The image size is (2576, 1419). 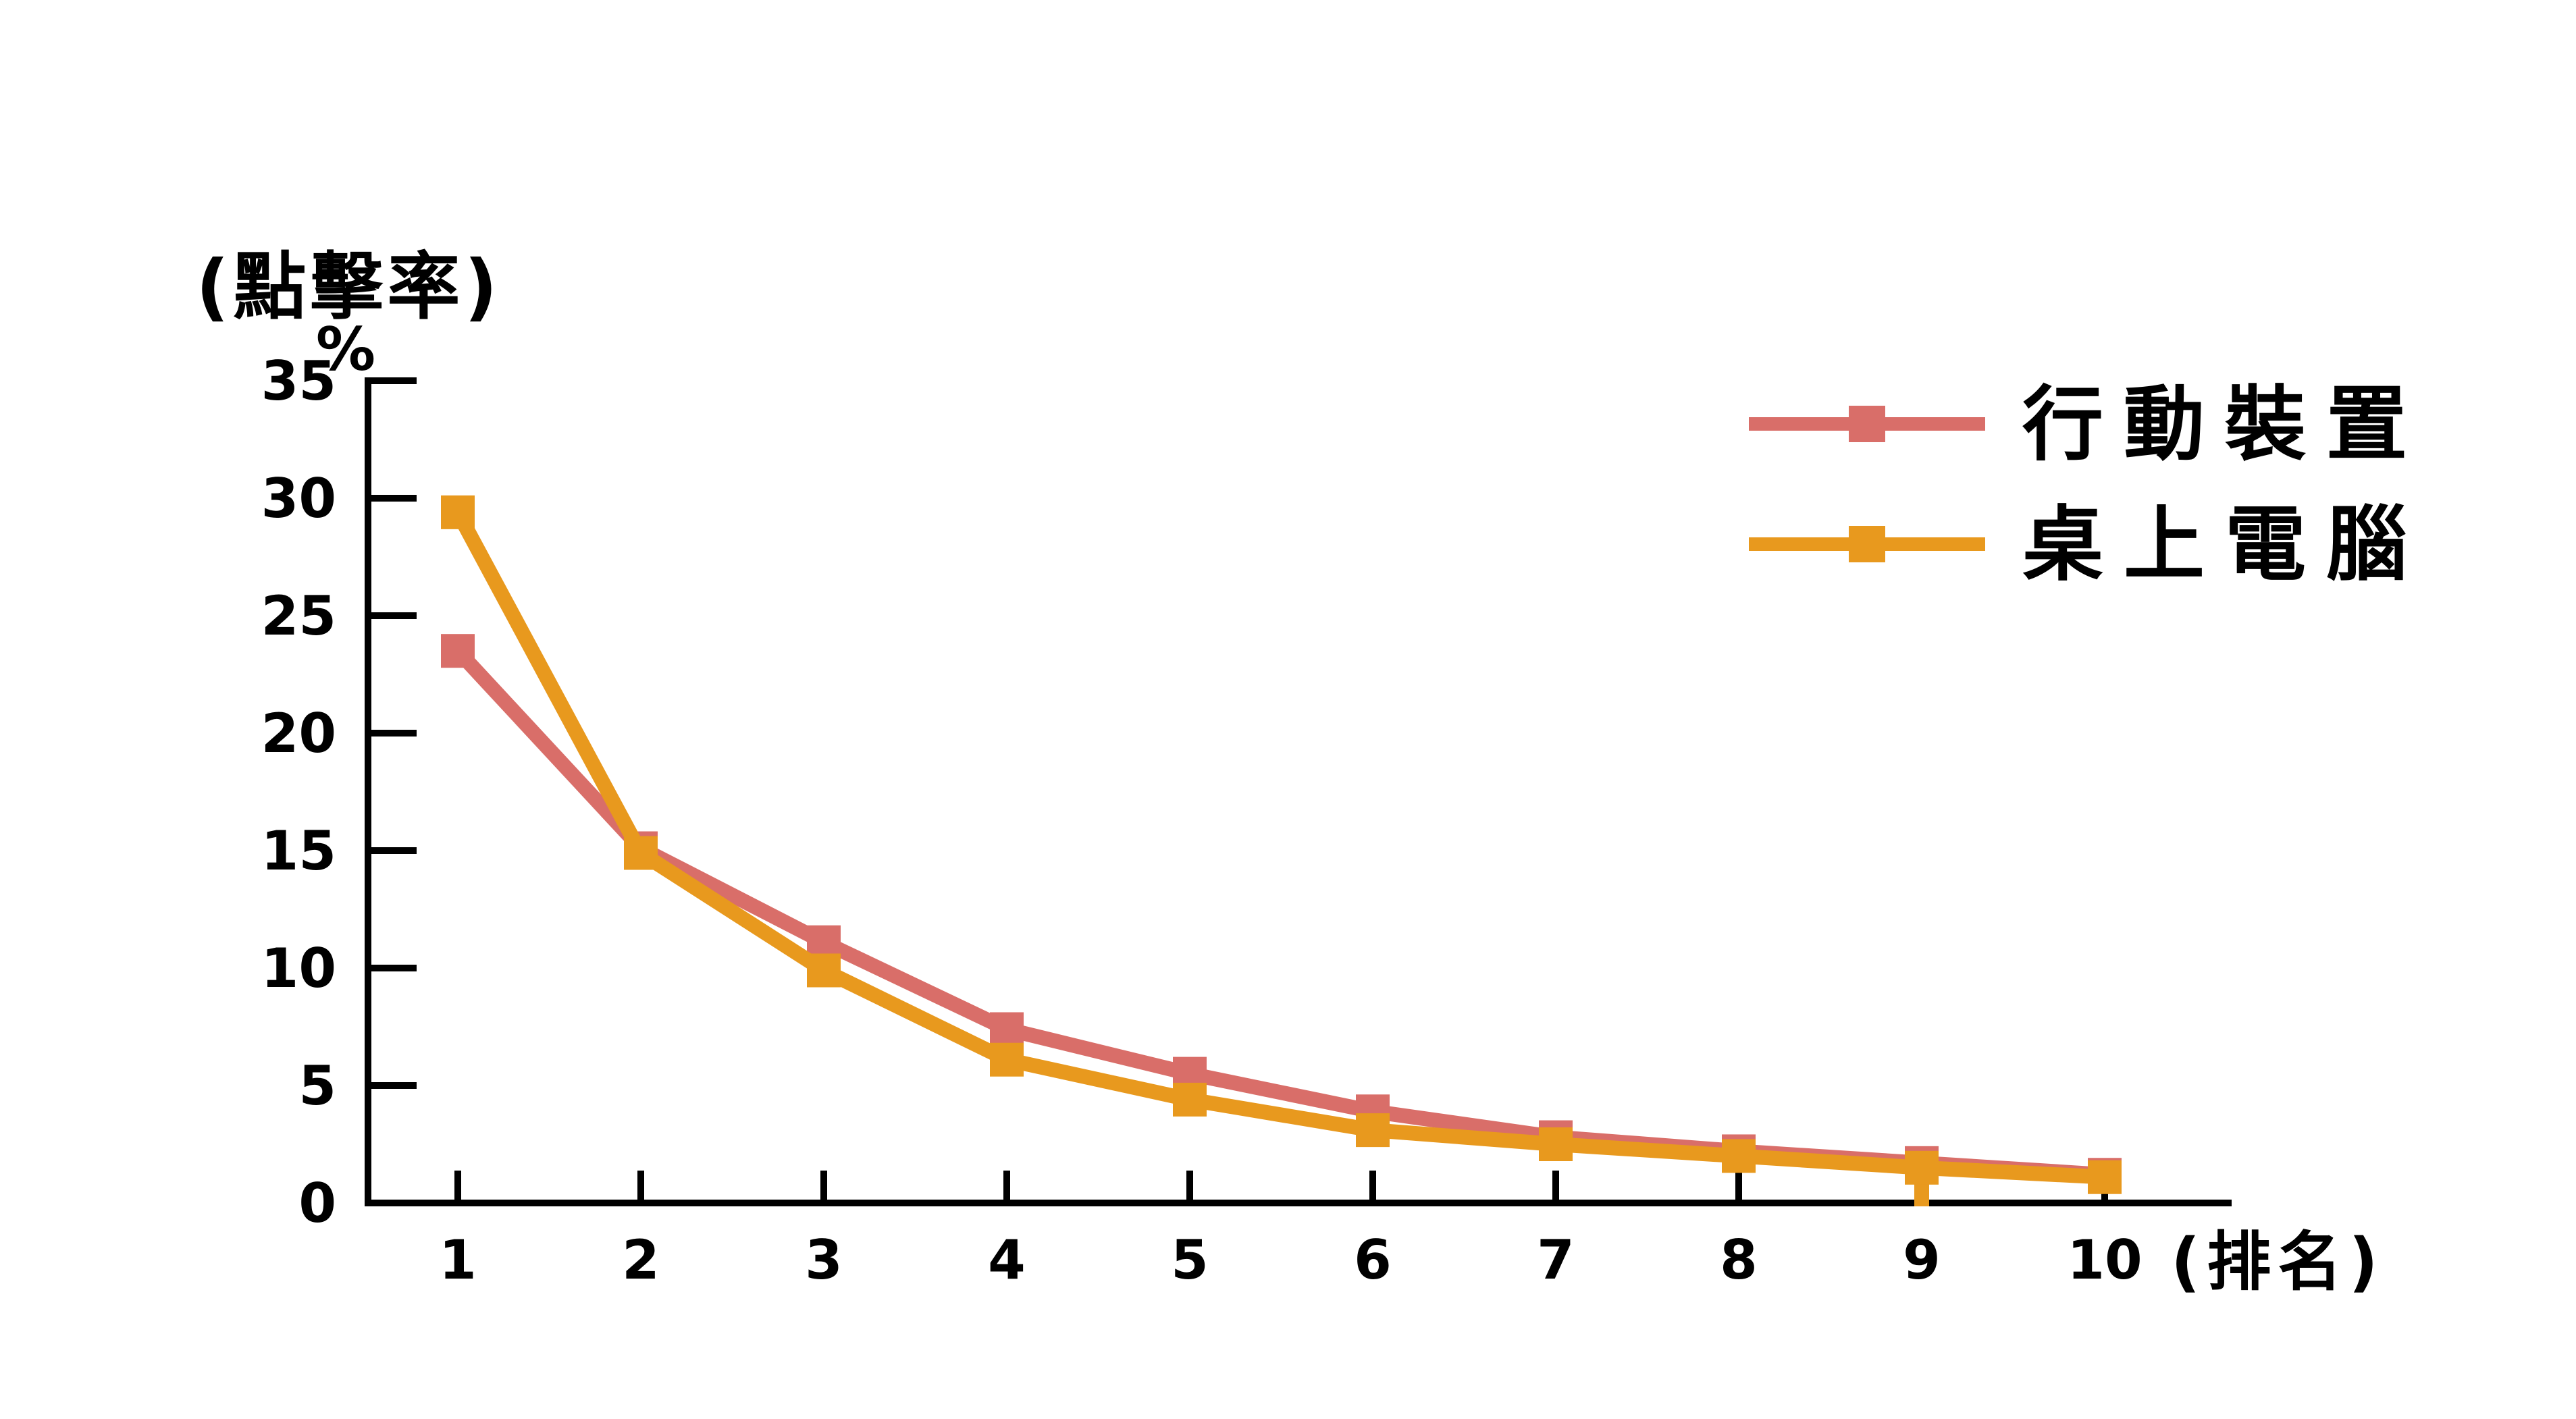 I want to click on y-tick-label: 15, so click(x=298, y=851).